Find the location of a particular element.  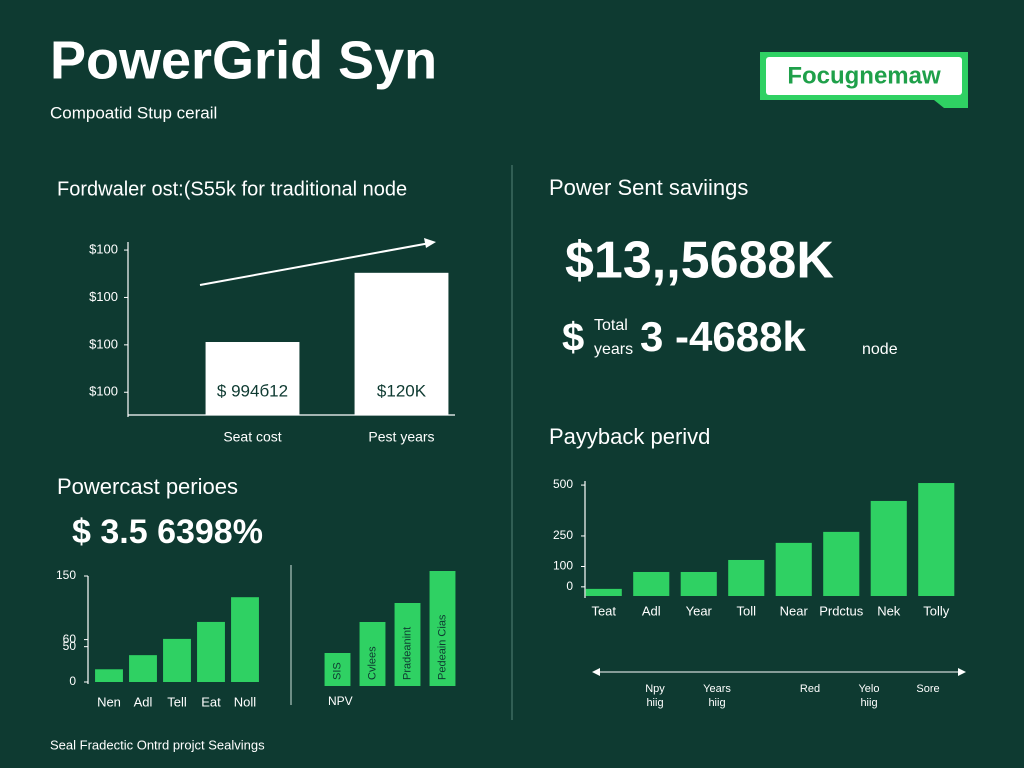

x-tick-label: Prdctus is located at coordinates (841, 610).